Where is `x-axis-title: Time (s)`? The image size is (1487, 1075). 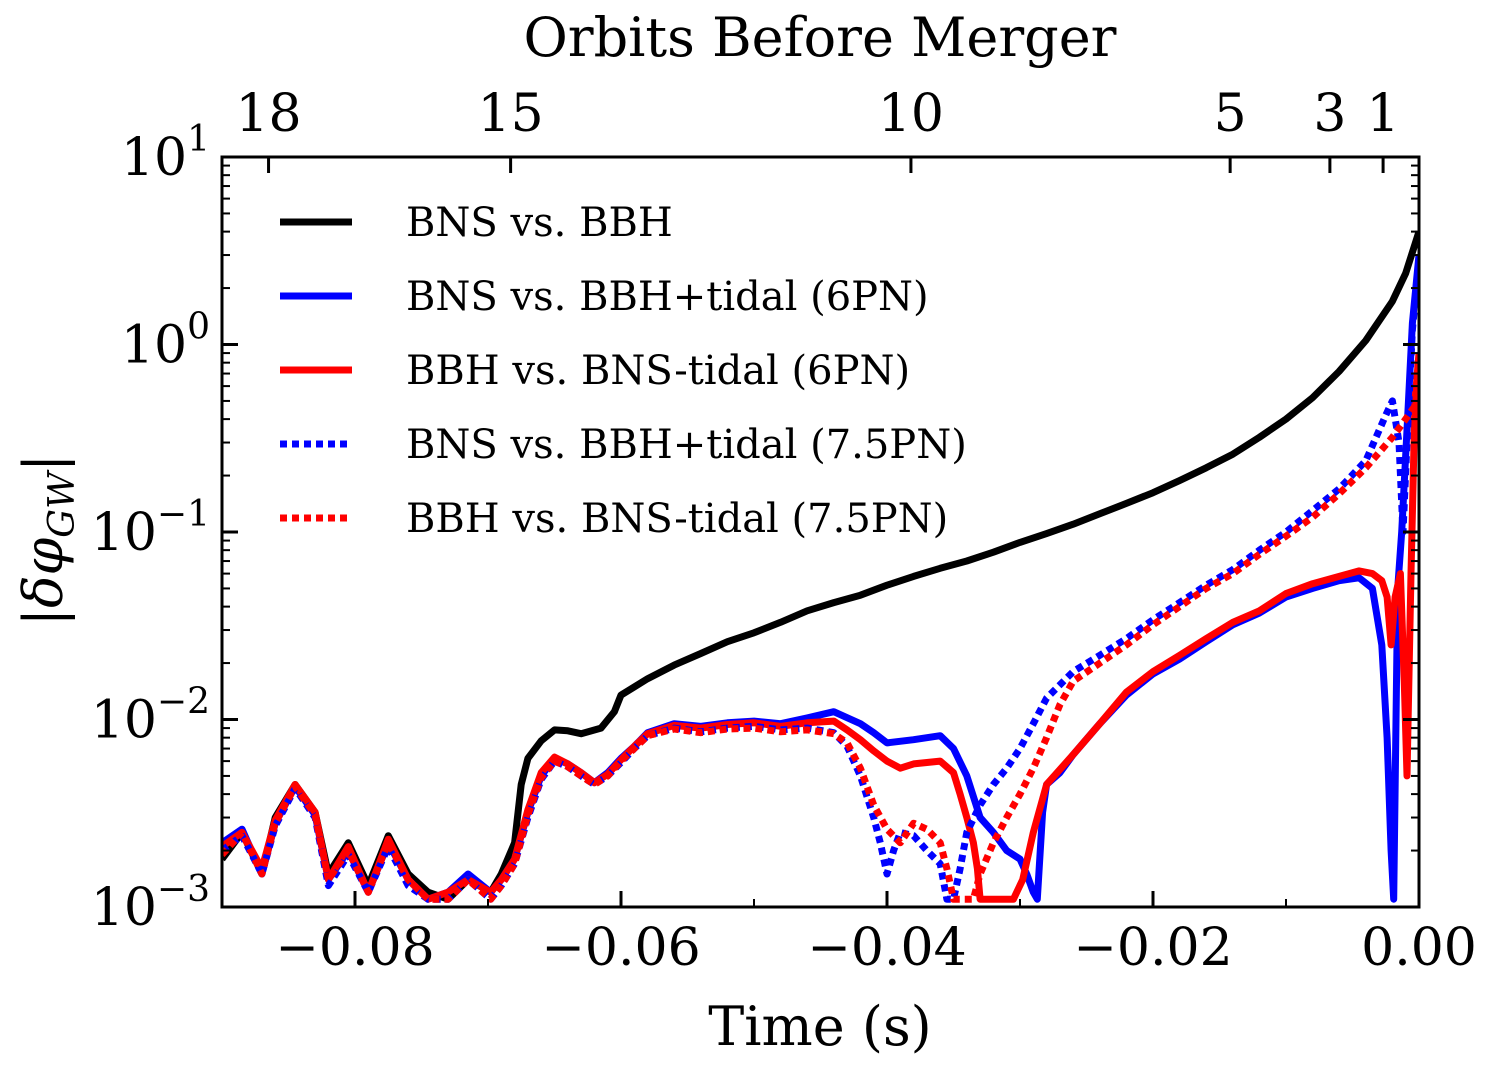 x-axis-title: Time (s) is located at coordinates (819, 1026).